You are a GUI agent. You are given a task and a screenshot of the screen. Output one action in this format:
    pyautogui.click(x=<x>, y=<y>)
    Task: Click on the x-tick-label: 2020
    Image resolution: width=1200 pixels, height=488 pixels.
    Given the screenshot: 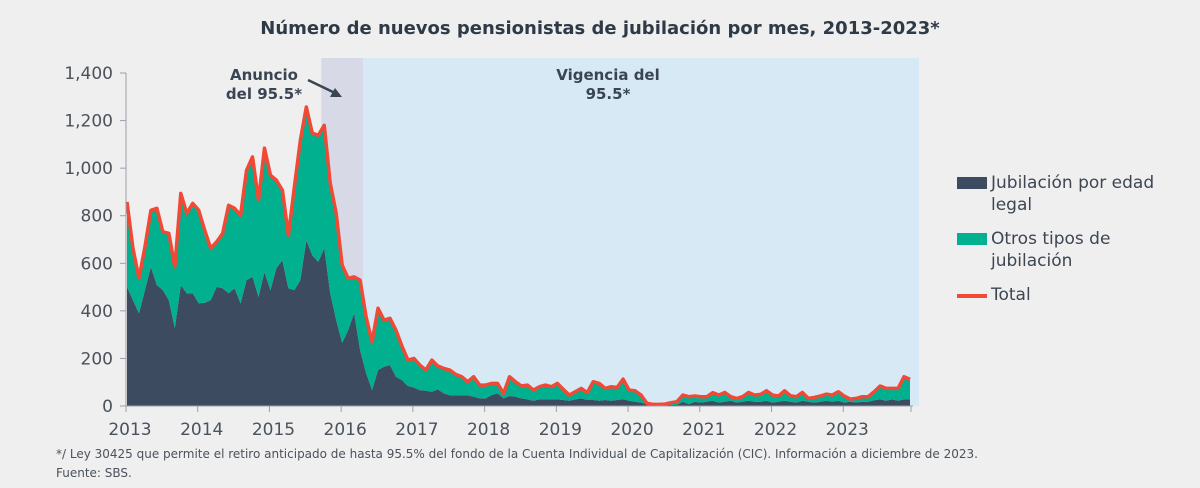 What is the action you would take?
    pyautogui.click(x=631, y=430)
    